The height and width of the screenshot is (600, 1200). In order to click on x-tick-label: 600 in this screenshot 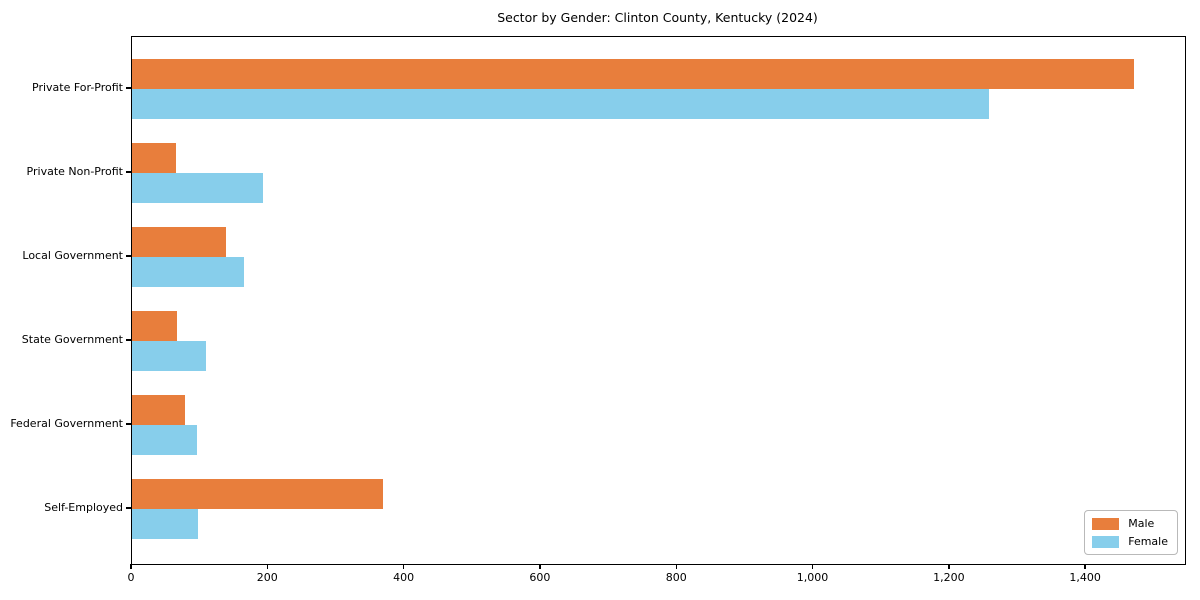, I will do `click(540, 577)`.